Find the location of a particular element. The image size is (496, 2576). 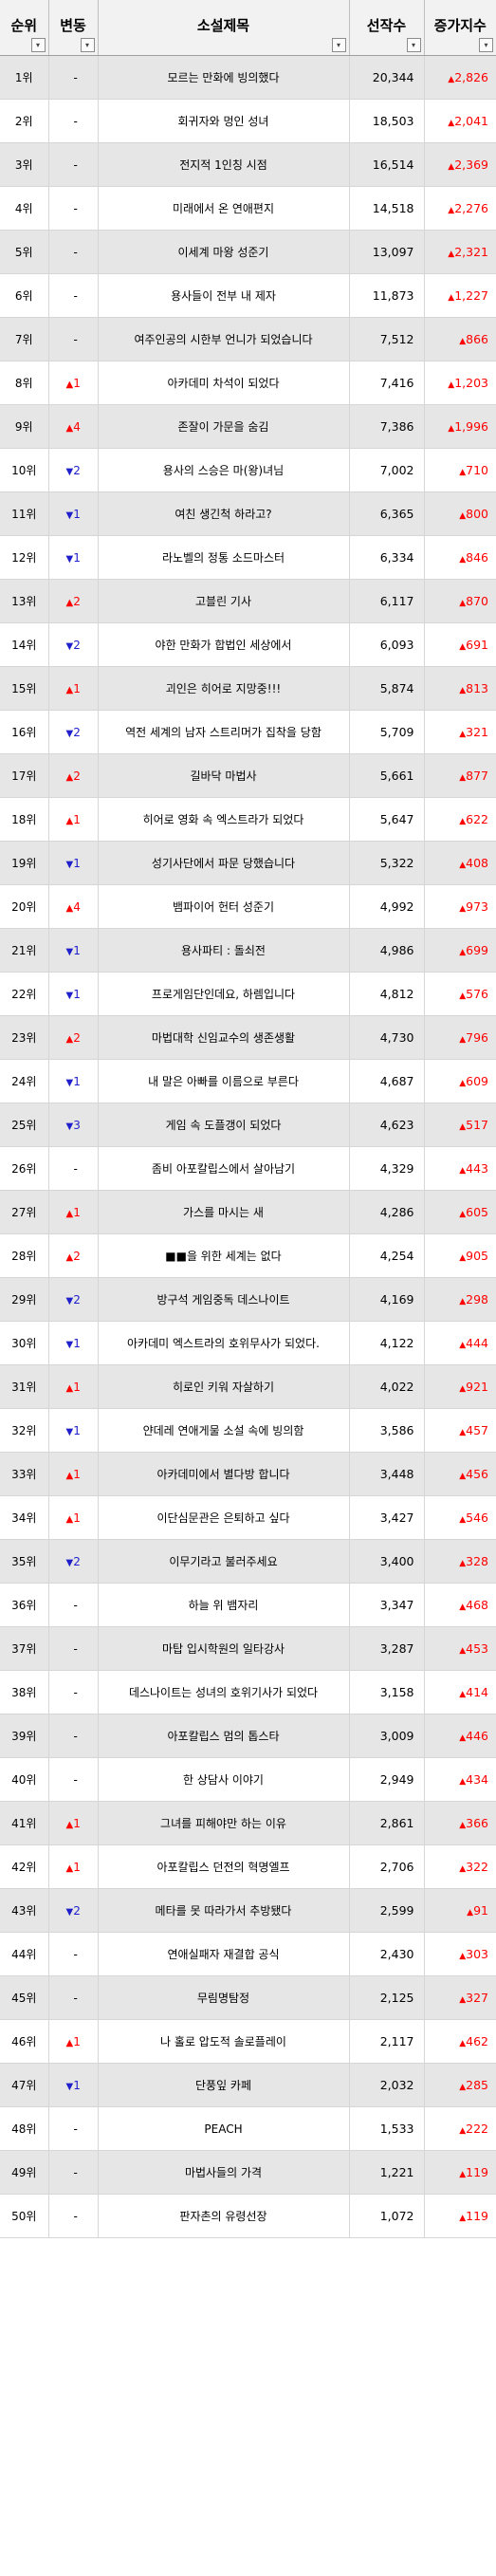

count-cell: 6,093 is located at coordinates (387, 644).